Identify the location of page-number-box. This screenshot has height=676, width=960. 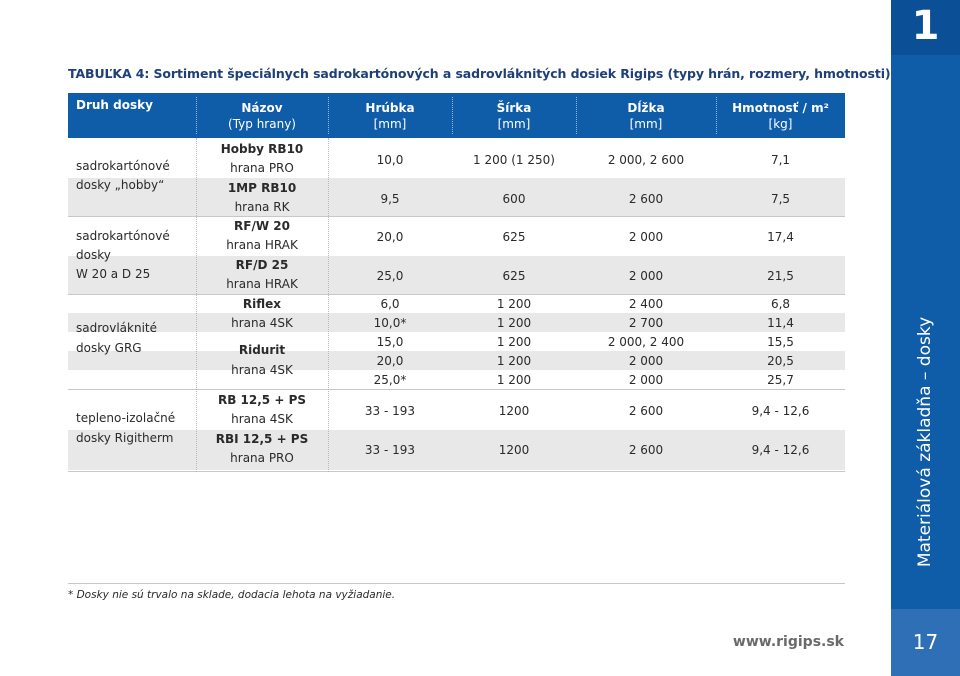
(925, 642).